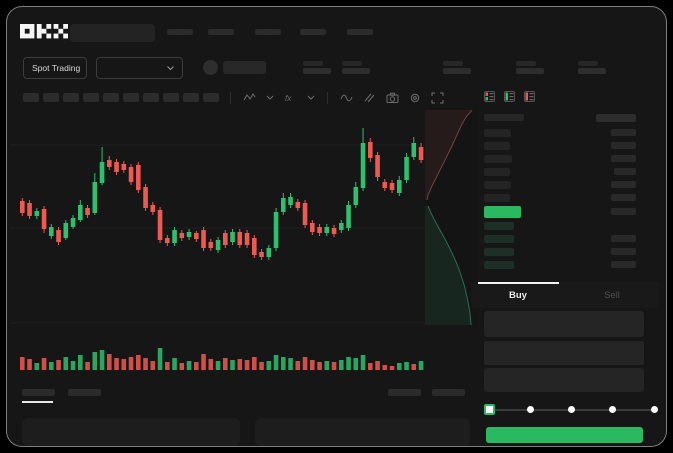 This screenshot has height=453, width=673. Describe the element at coordinates (502, 211) in the screenshot. I see `last-price-badge` at that location.